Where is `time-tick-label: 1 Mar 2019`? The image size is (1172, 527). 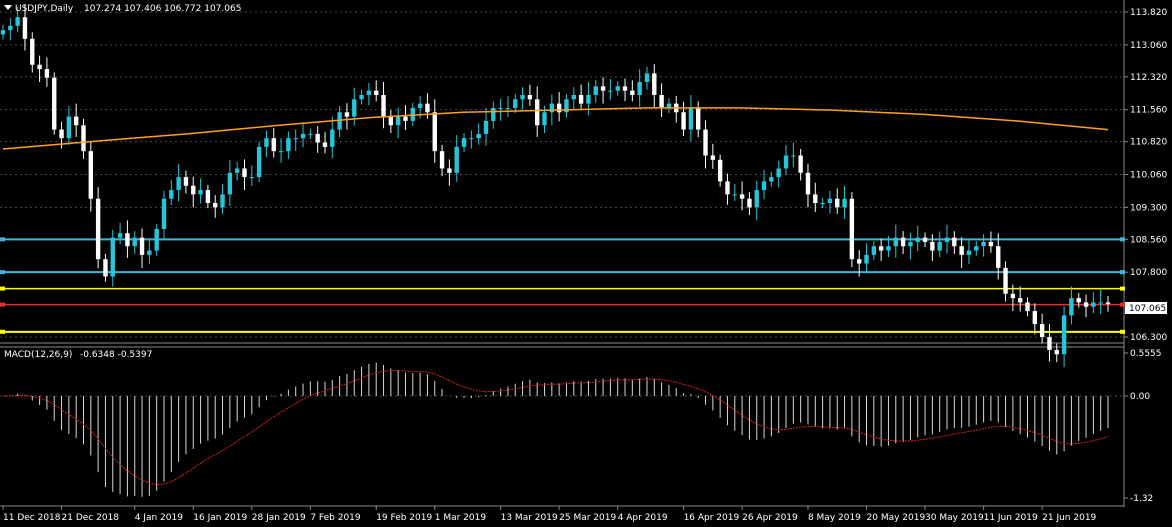
time-tick-label: 1 Mar 2019 is located at coordinates (461, 518).